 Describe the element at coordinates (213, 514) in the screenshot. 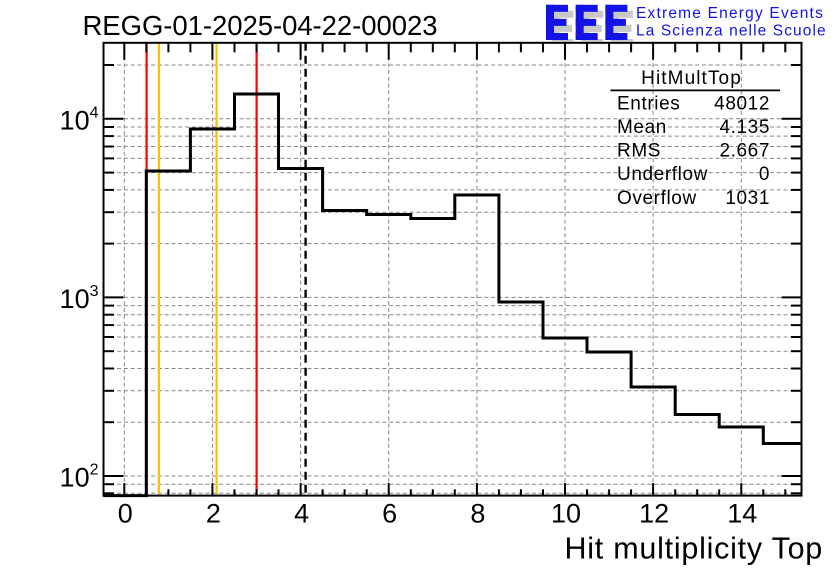

I see `svg-text: 2` at that location.